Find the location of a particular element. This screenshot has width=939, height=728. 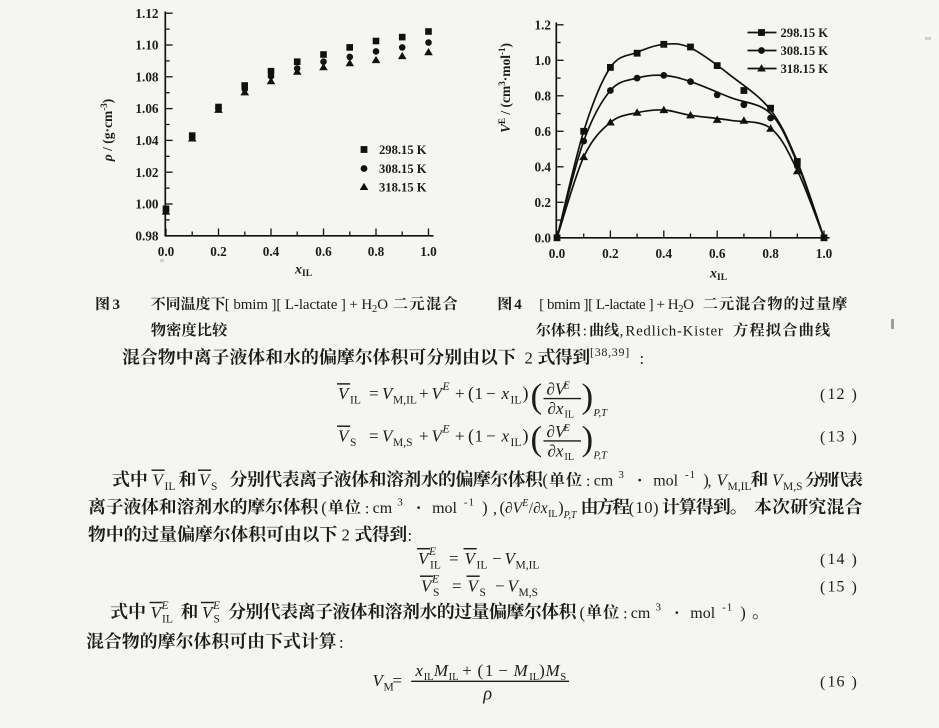

svg-text: 14 is located at coordinates (837, 559).